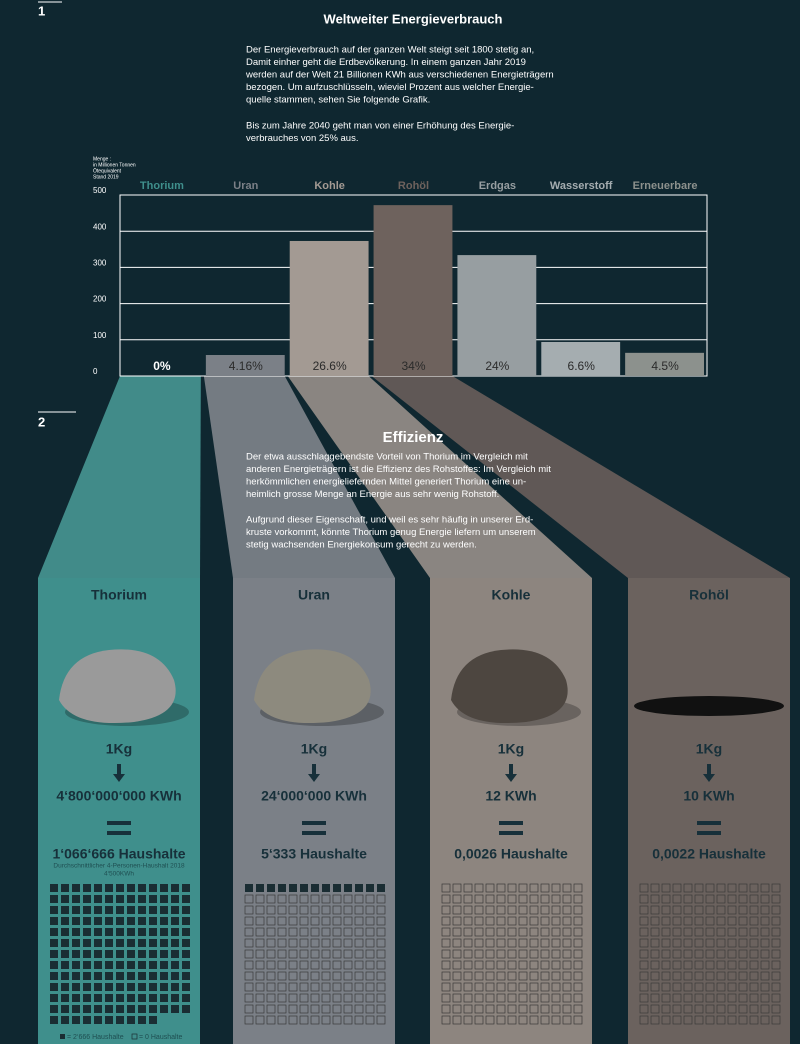 Image resolution: width=800 pixels, height=1044 pixels. I want to click on bar, so click(245, 365).